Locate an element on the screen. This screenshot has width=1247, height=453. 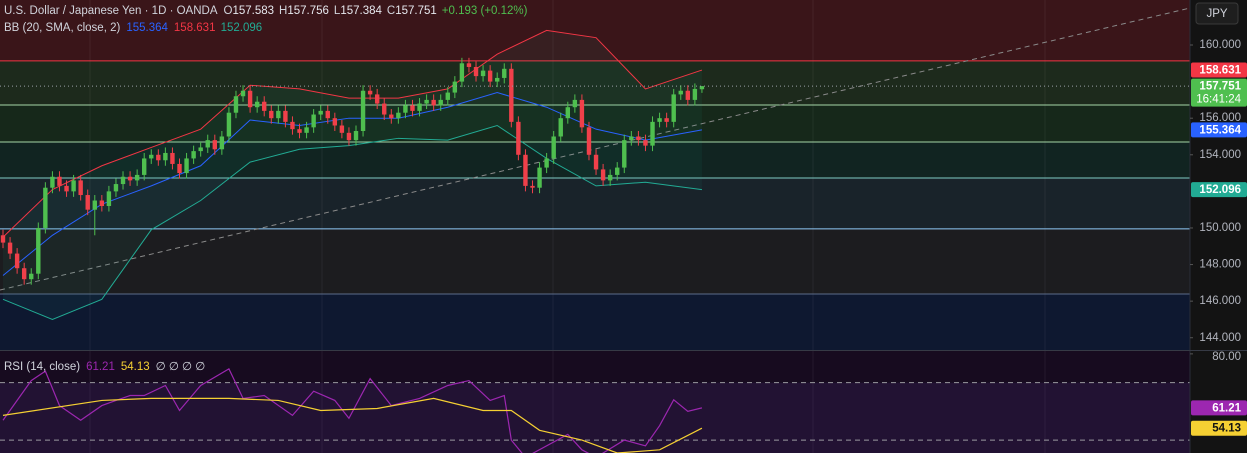
ohlc-value: 157.751 is located at coordinates (416, 11).